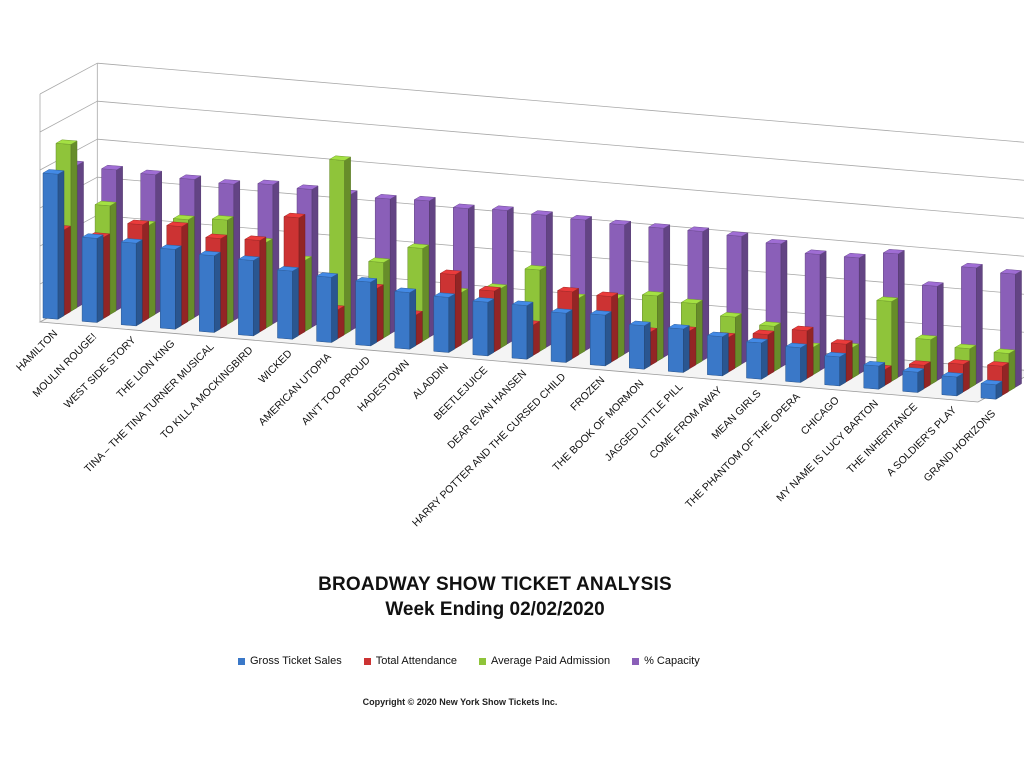 The width and height of the screenshot is (1024, 768). I want to click on category-label: HAMILTON, so click(37, 351).